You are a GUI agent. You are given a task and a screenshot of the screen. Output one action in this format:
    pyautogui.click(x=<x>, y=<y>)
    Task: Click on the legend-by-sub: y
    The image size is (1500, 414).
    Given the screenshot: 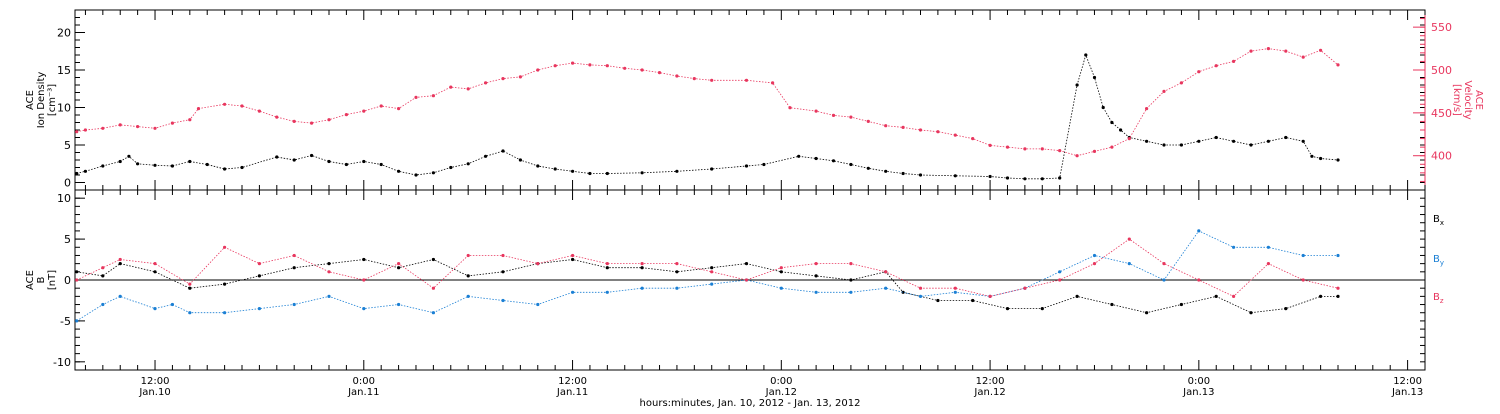 What is the action you would take?
    pyautogui.click(x=1442, y=263)
    